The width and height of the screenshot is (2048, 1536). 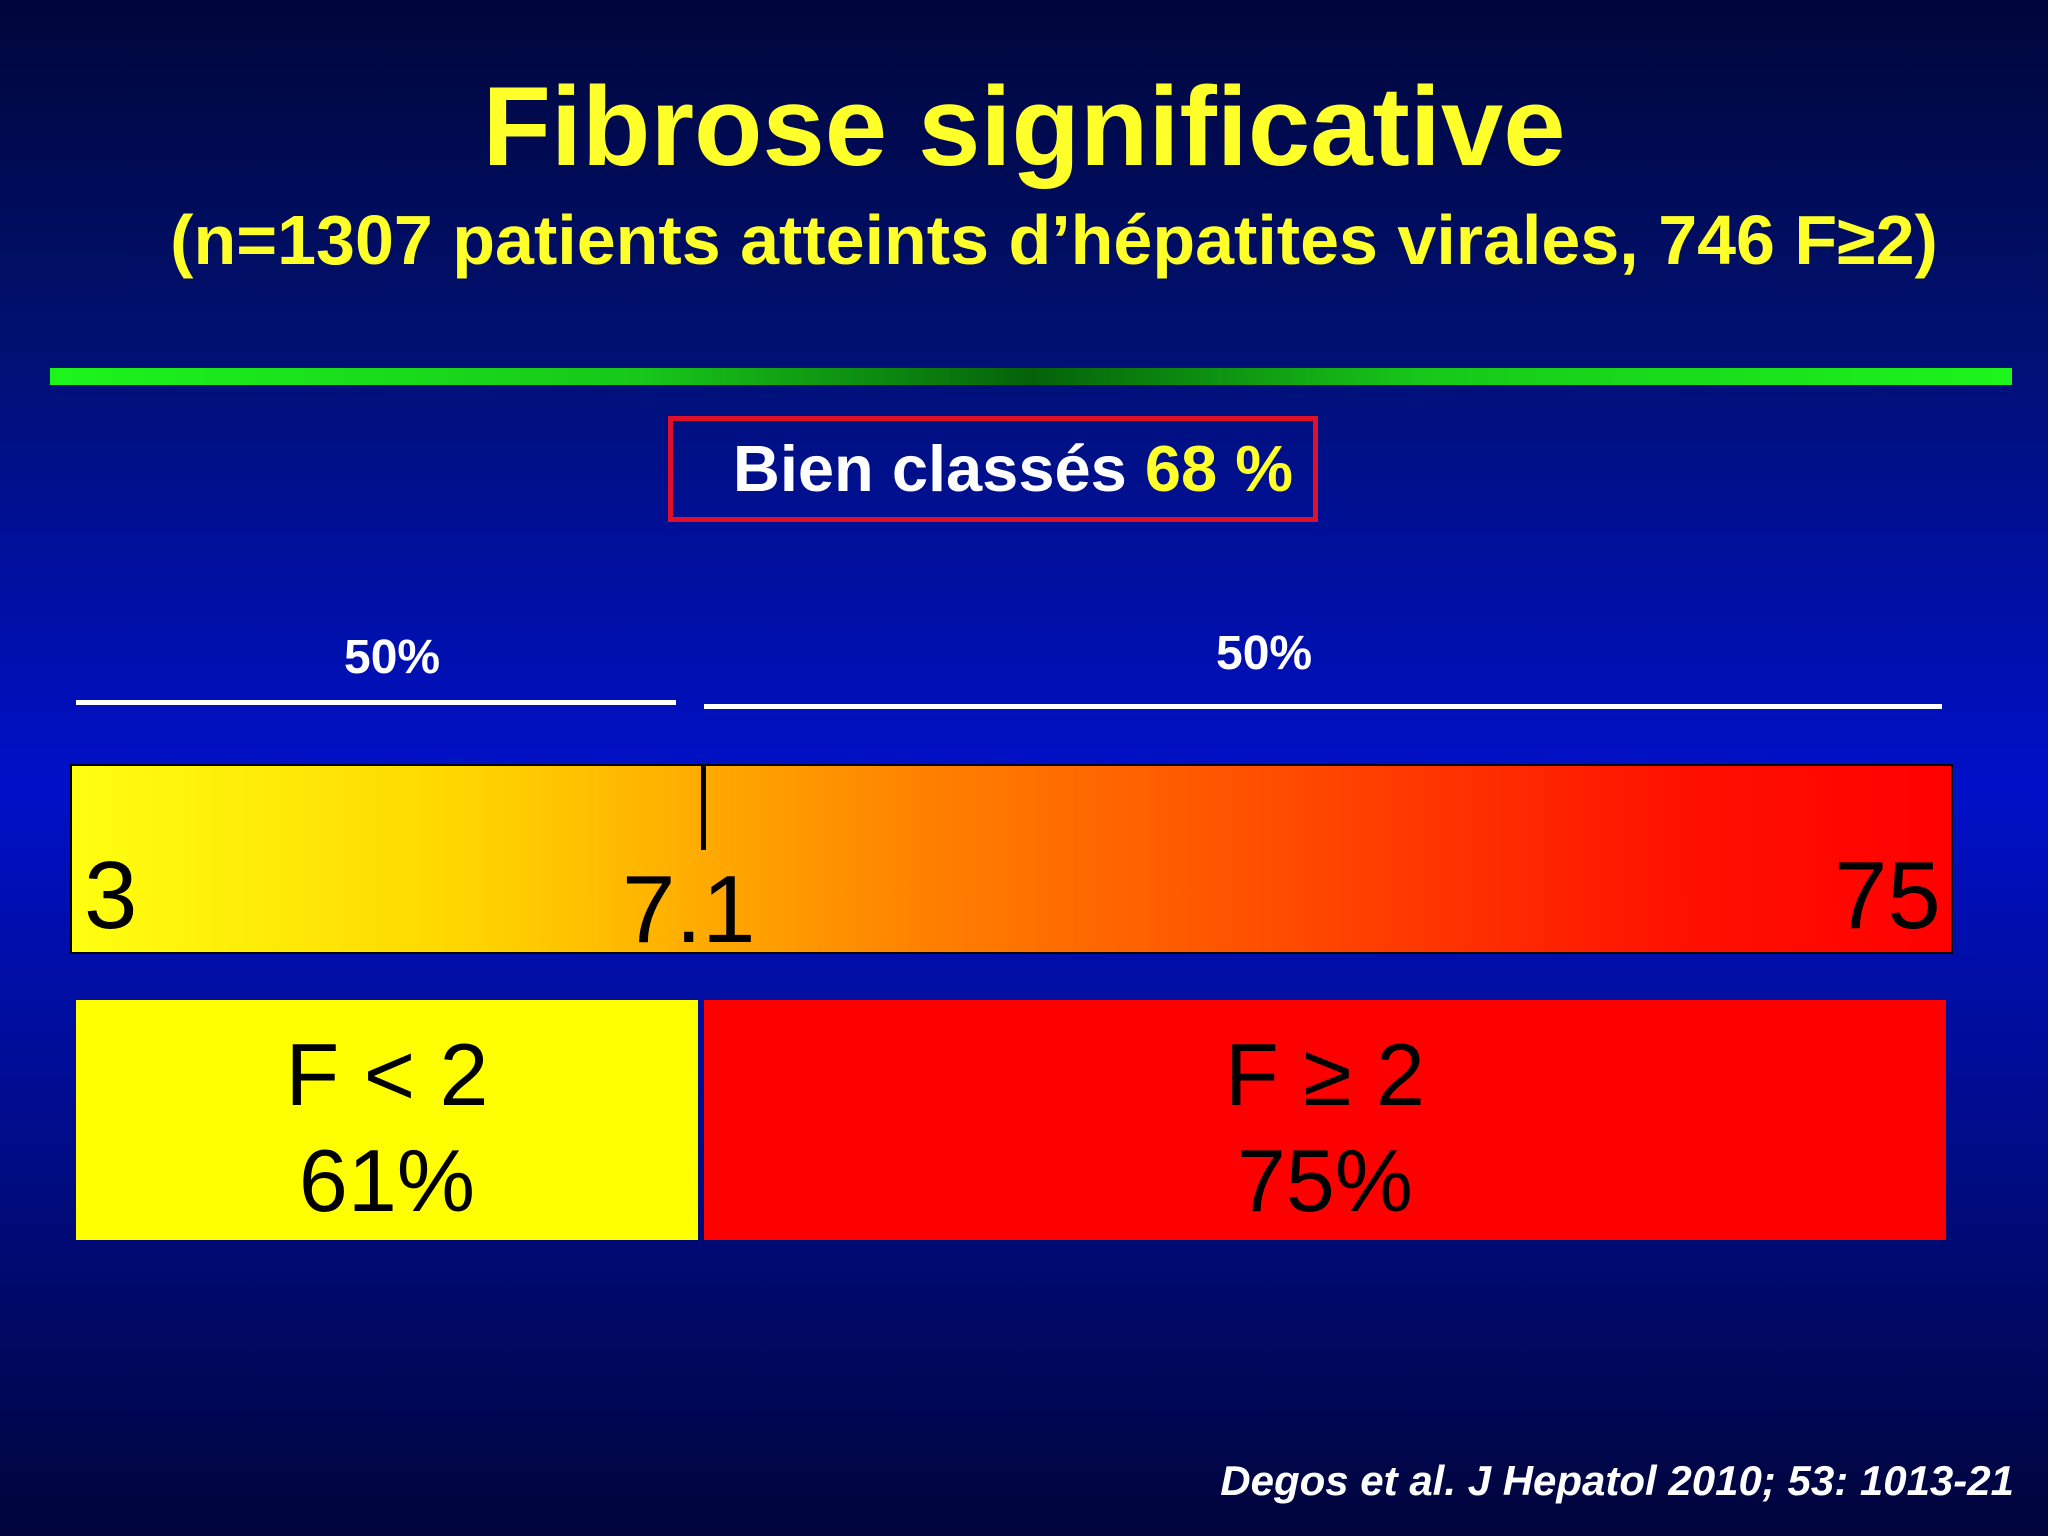 I want to click on group-box-high: F ≥ 2 75%, so click(x=1325, y=1120).